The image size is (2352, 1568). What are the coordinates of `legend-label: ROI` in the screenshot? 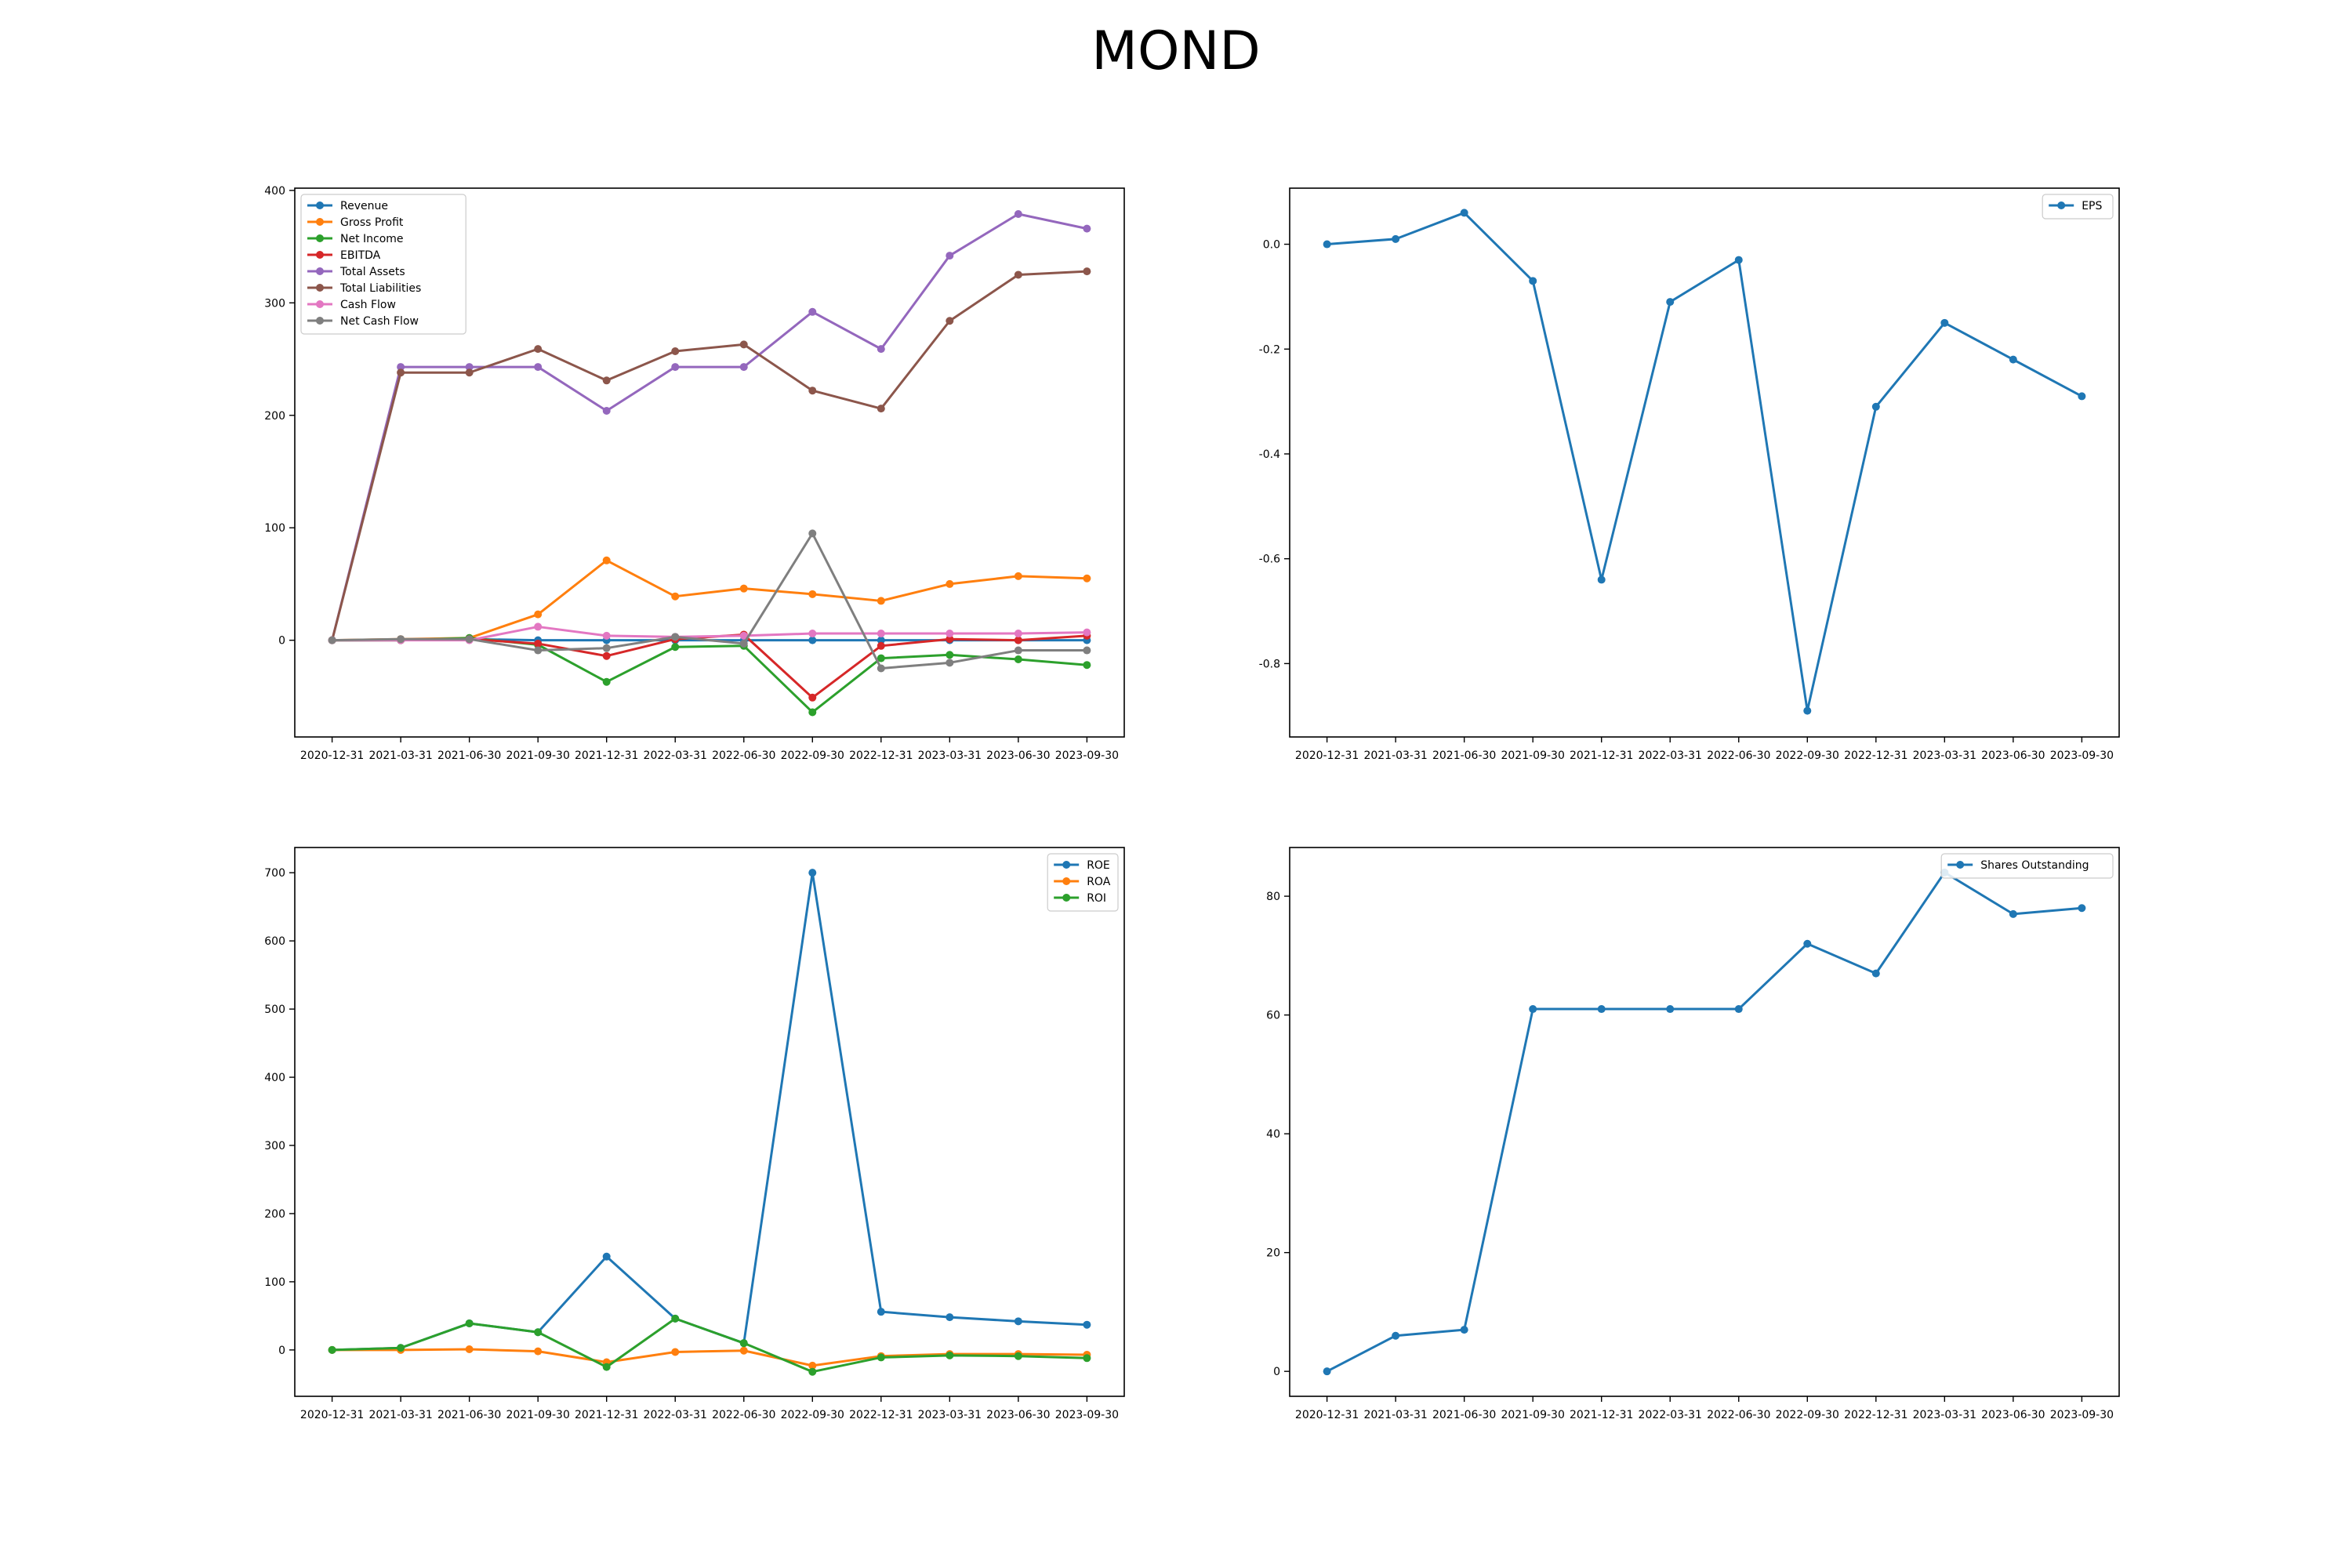 It's located at (1096, 899).